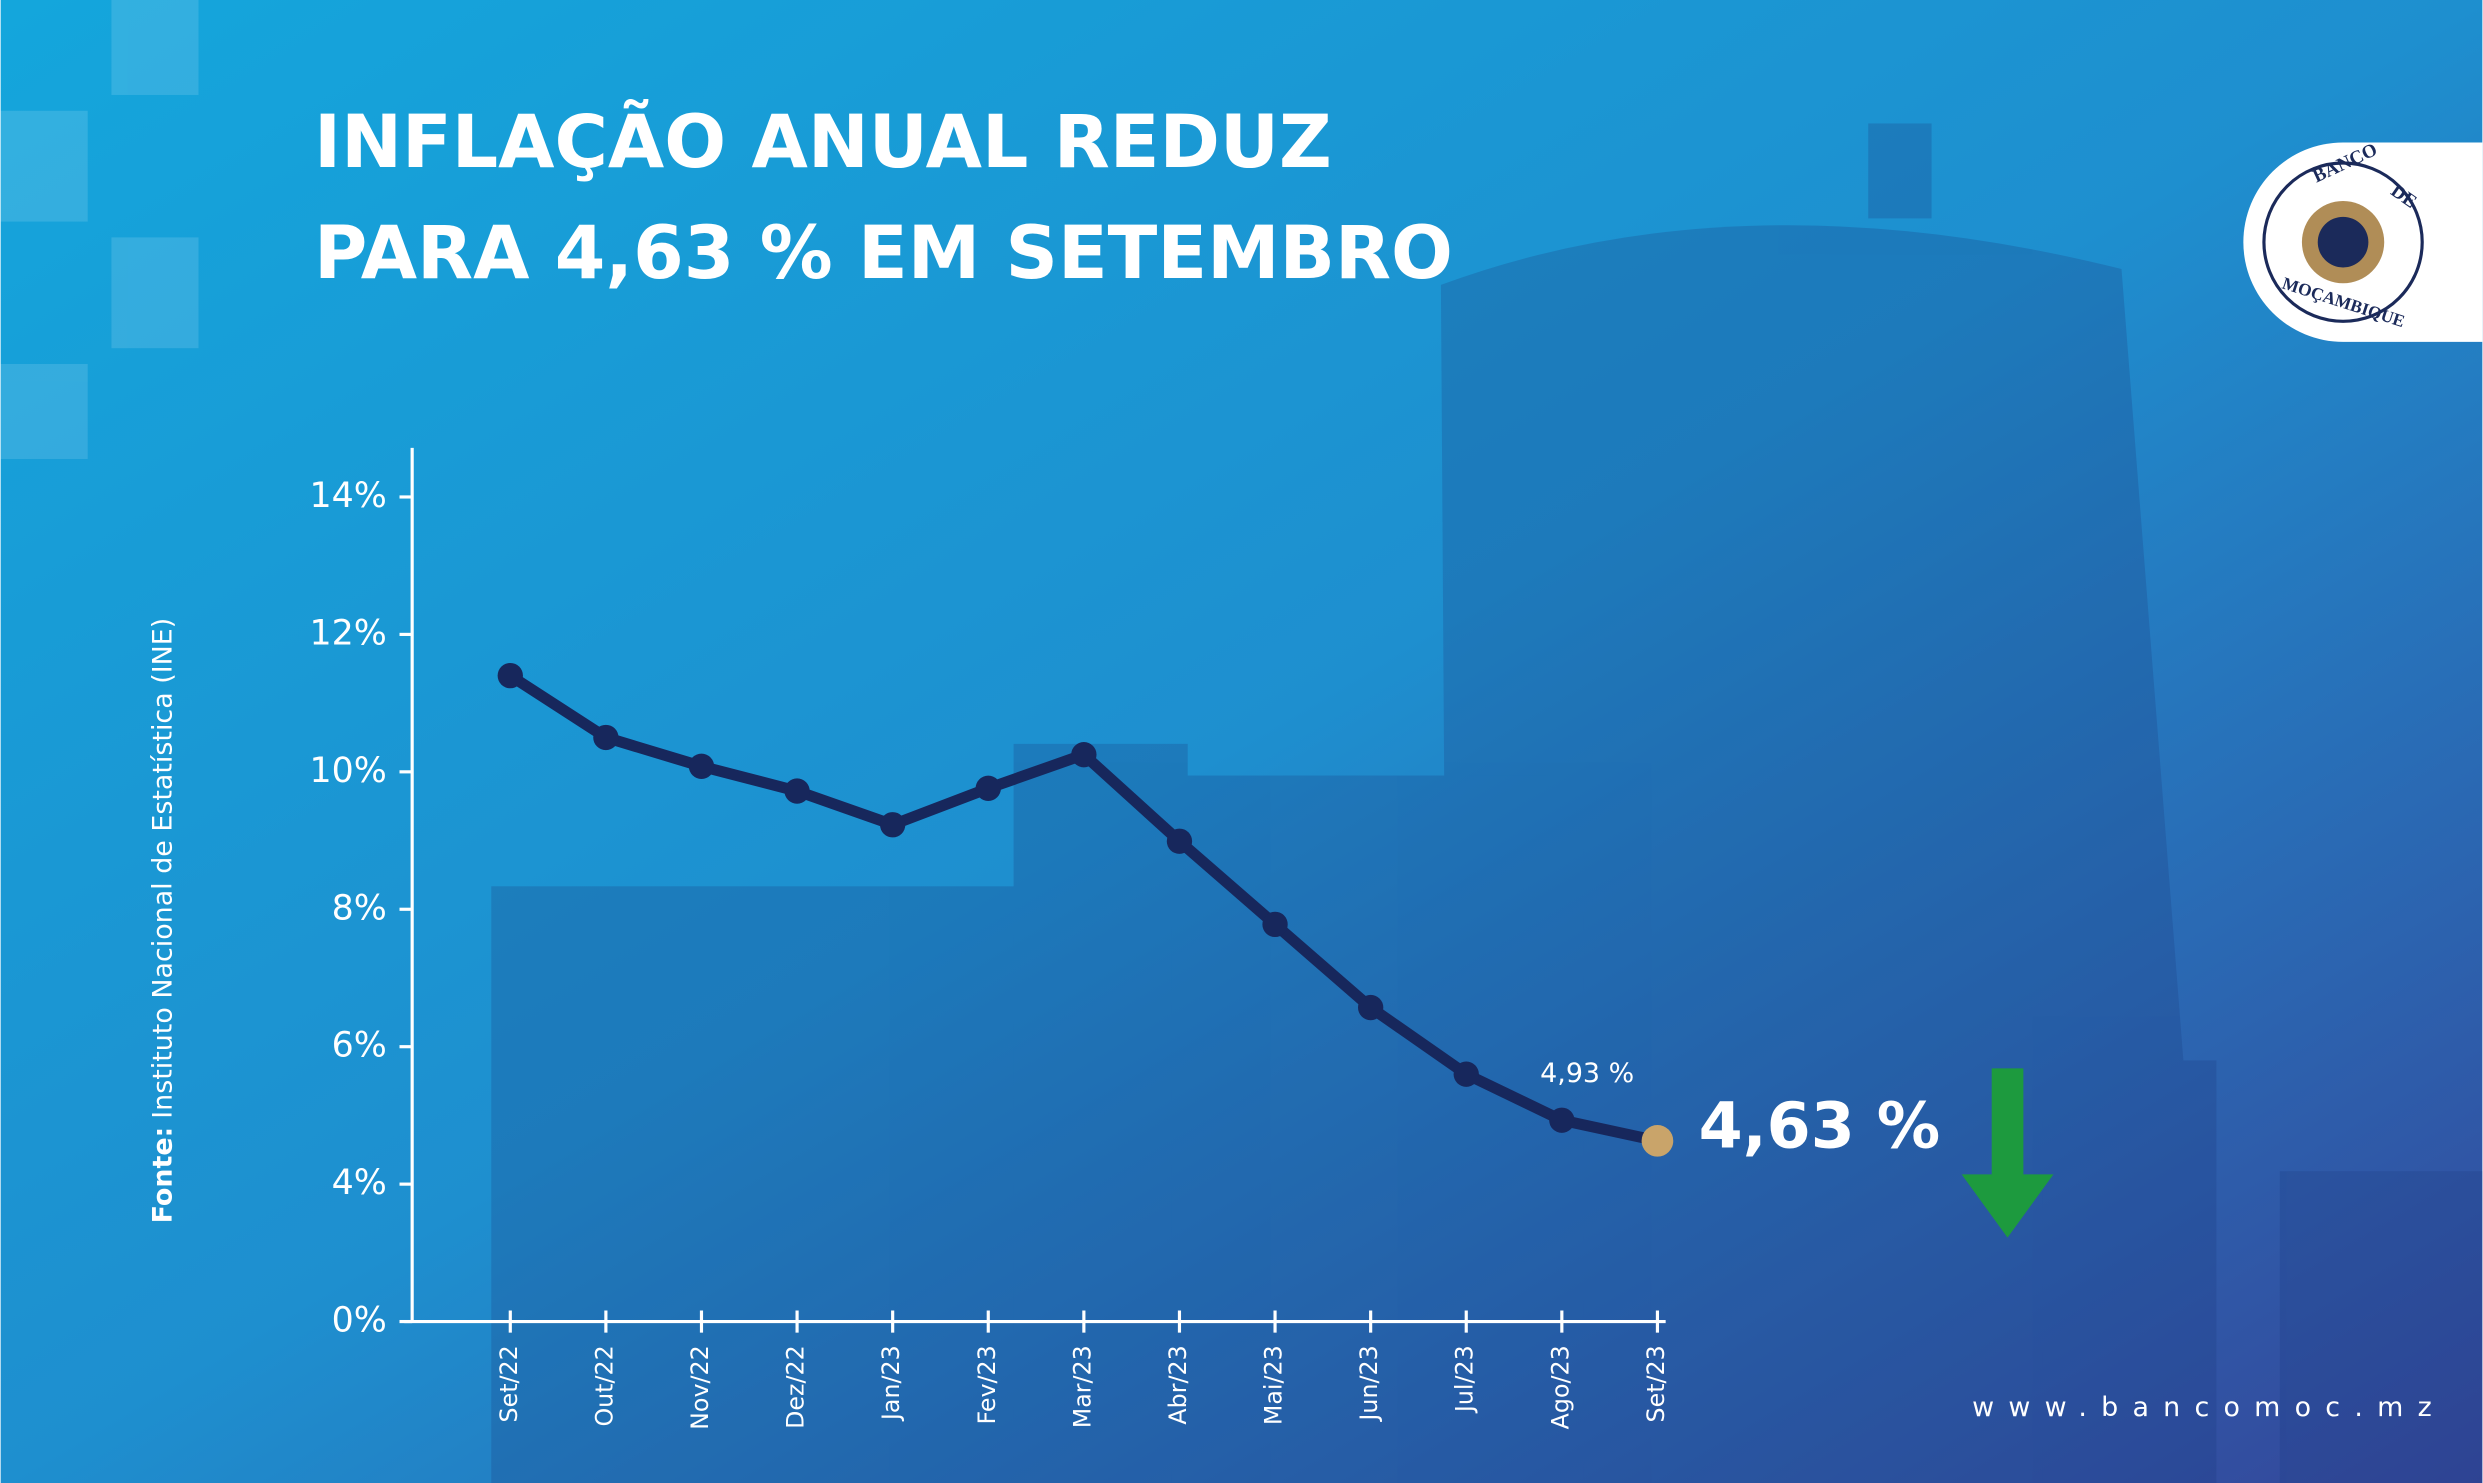 The height and width of the screenshot is (1483, 2483). I want to click on logo: BANCO DE MOÇAMBIQUE, so click(2363, 240).